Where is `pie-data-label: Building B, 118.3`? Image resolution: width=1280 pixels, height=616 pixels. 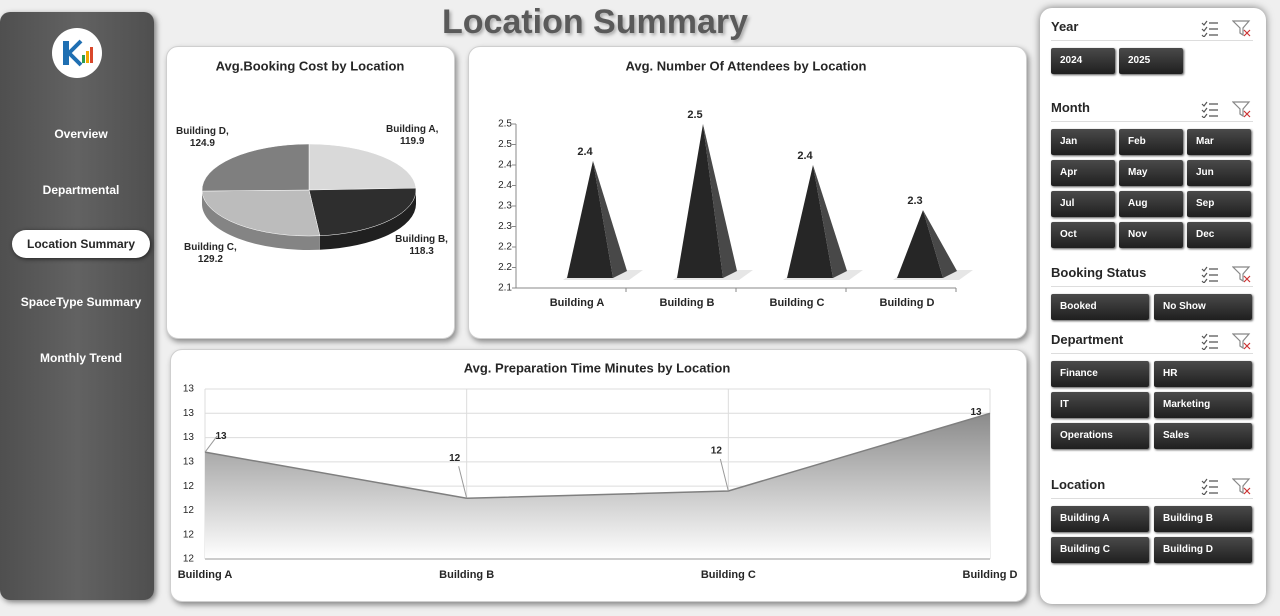 pie-data-label: Building B, 118.3 is located at coordinates (421, 246).